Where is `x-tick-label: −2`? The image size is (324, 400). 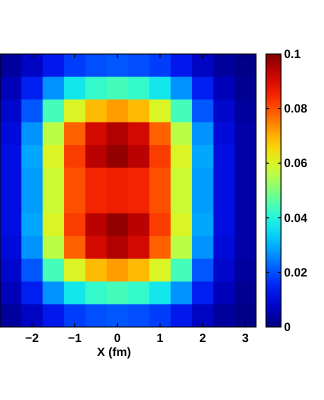 x-tick-label: −2 is located at coordinates (32, 338).